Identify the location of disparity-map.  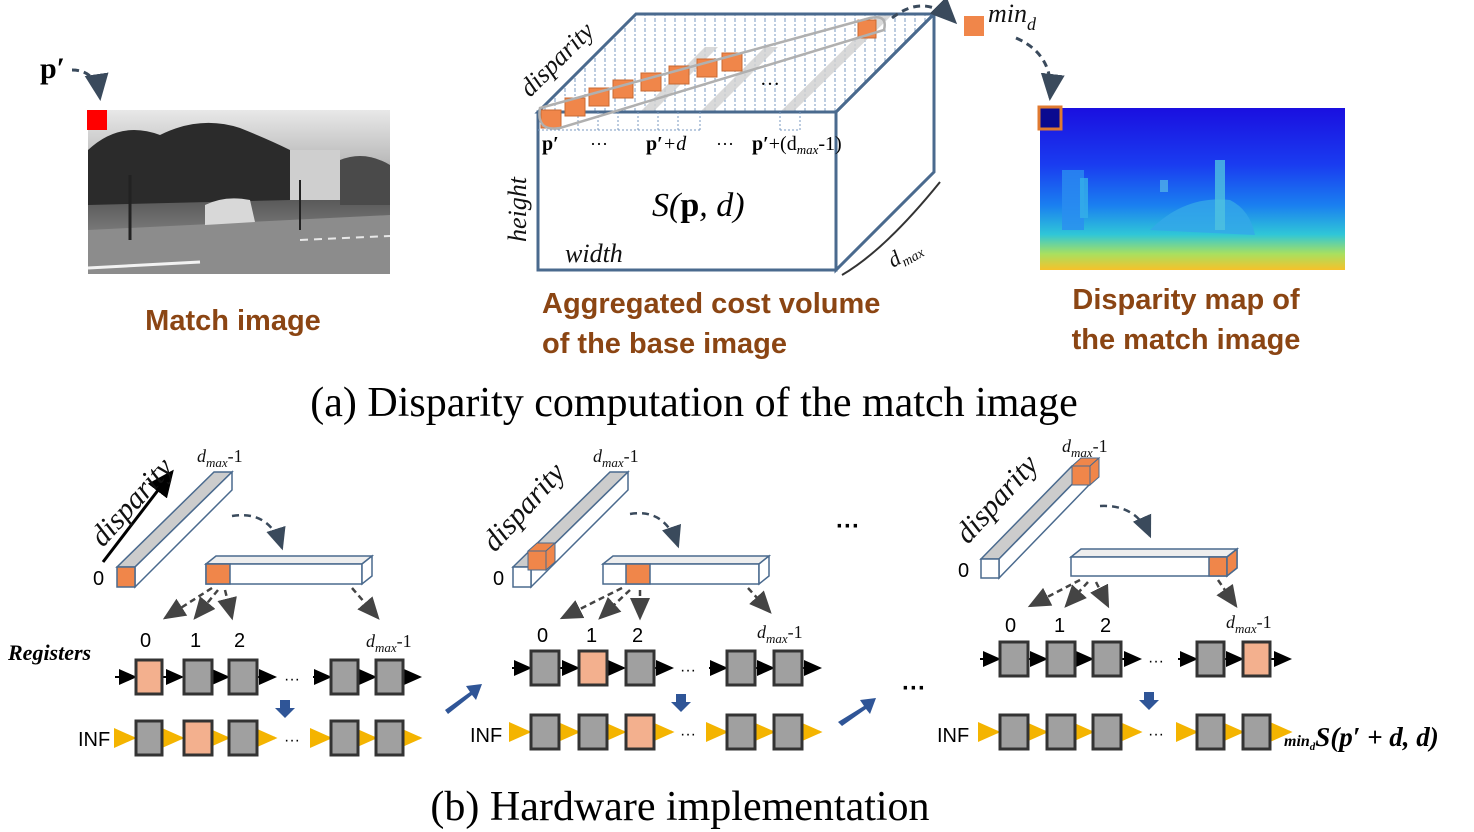
(1192, 189).